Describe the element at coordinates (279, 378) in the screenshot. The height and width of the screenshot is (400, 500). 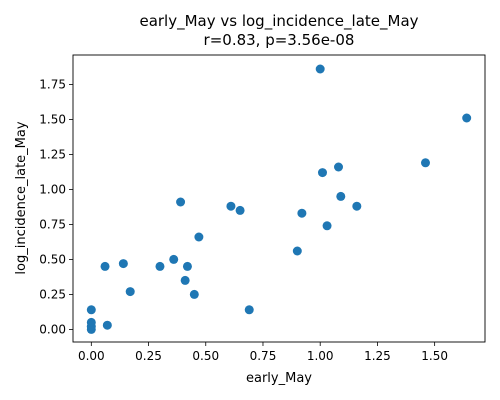
I see `x-axis-label: early_May` at that location.